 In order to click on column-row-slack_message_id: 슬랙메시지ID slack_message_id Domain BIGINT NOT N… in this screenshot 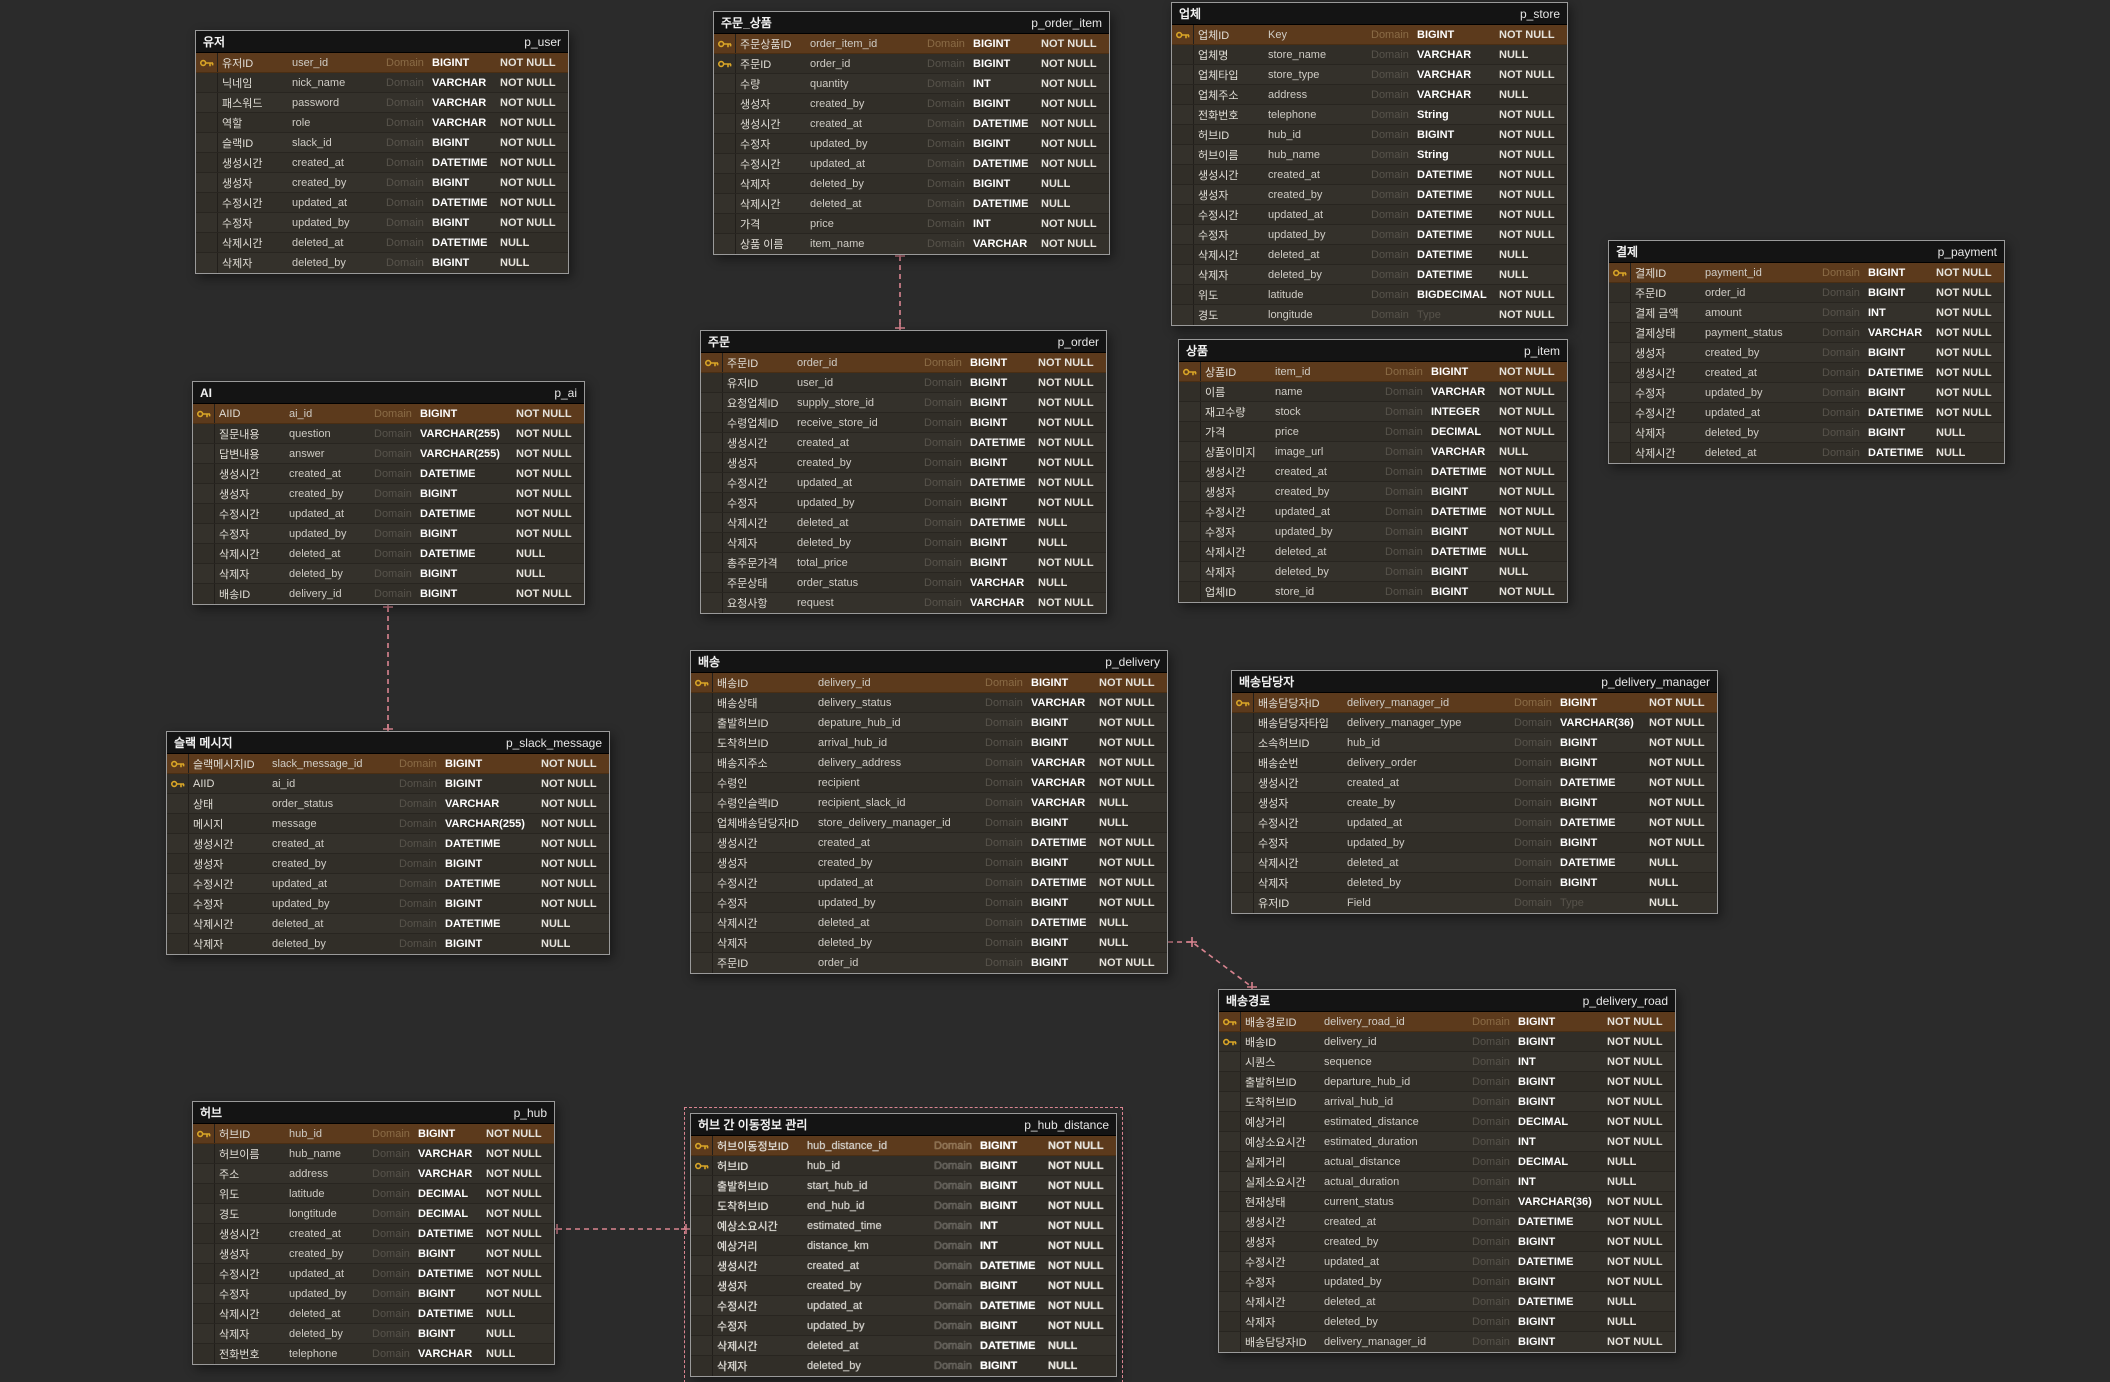, I will do `click(388, 764)`.